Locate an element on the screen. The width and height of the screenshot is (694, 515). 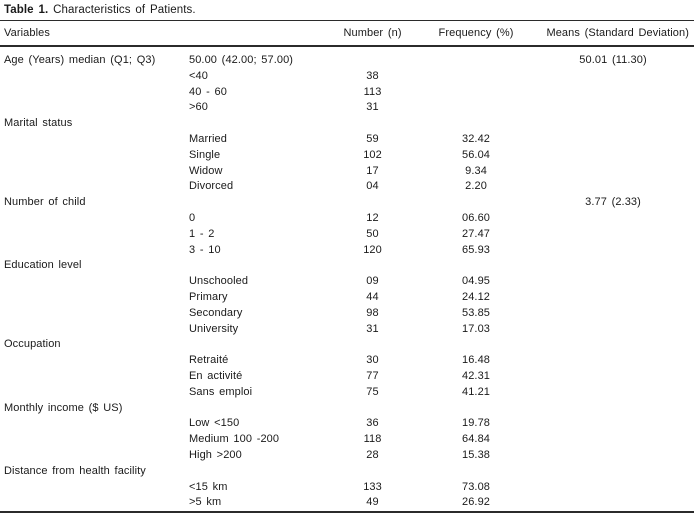
cell-number: 17 is located at coordinates (372, 170).